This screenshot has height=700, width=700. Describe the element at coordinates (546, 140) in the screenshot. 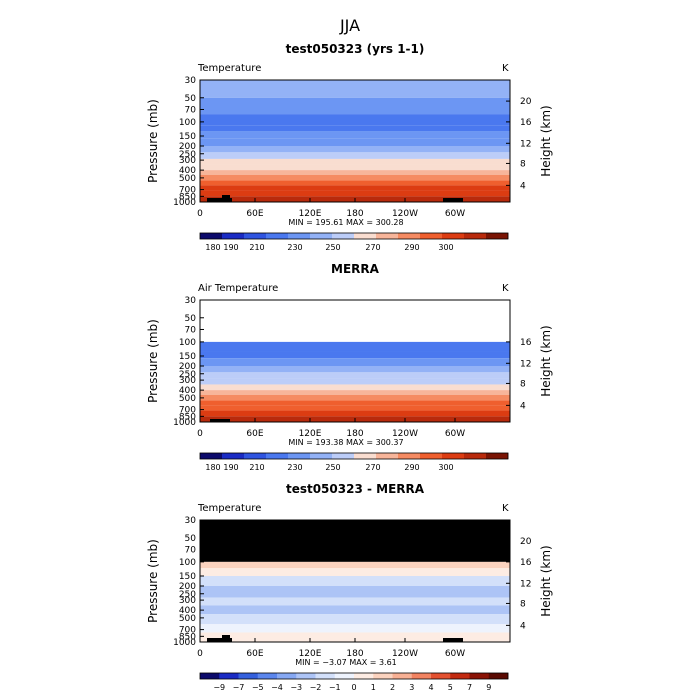

I see `right-axis-title: Height (km)` at that location.